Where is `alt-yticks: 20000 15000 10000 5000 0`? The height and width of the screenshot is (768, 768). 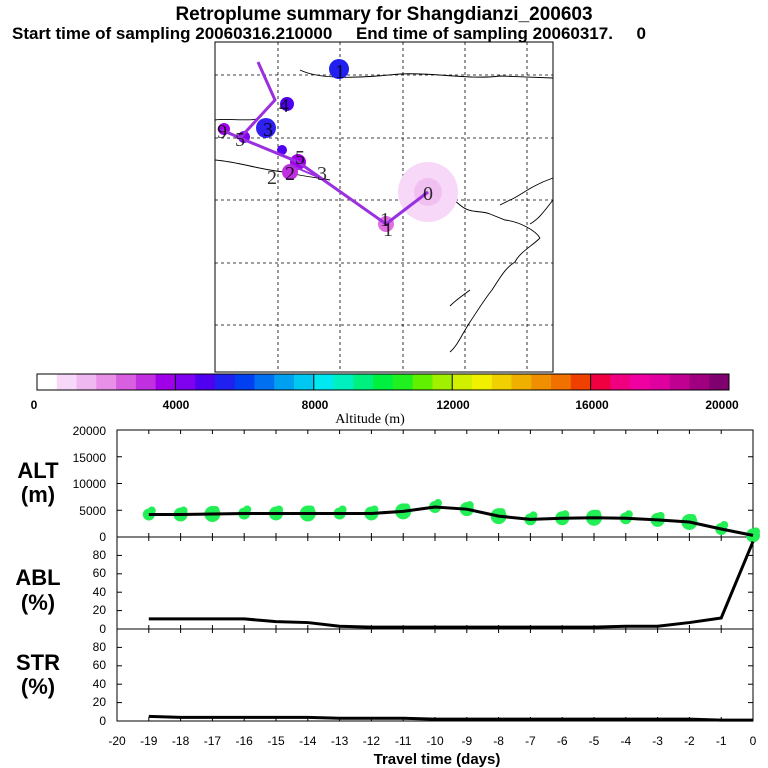
alt-yticks: 20000 15000 10000 5000 0 is located at coordinates (90, 484).